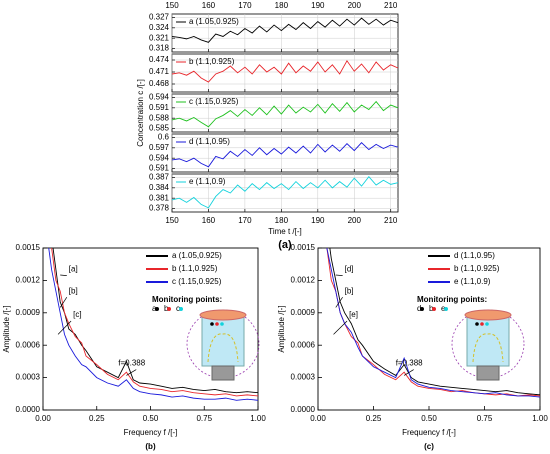 The height and width of the screenshot is (454, 550). I want to click on y-tick-label: 0.471, so click(159, 71).